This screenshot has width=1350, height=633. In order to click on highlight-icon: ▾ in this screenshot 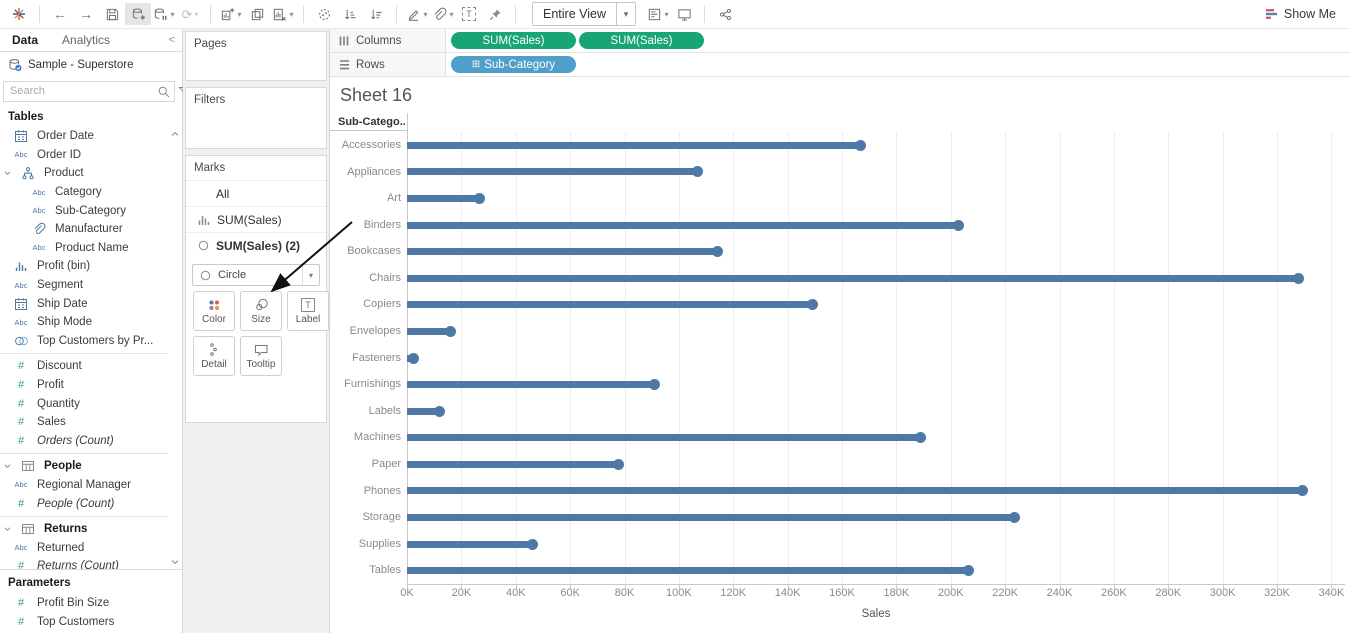, I will do `click(417, 14)`.